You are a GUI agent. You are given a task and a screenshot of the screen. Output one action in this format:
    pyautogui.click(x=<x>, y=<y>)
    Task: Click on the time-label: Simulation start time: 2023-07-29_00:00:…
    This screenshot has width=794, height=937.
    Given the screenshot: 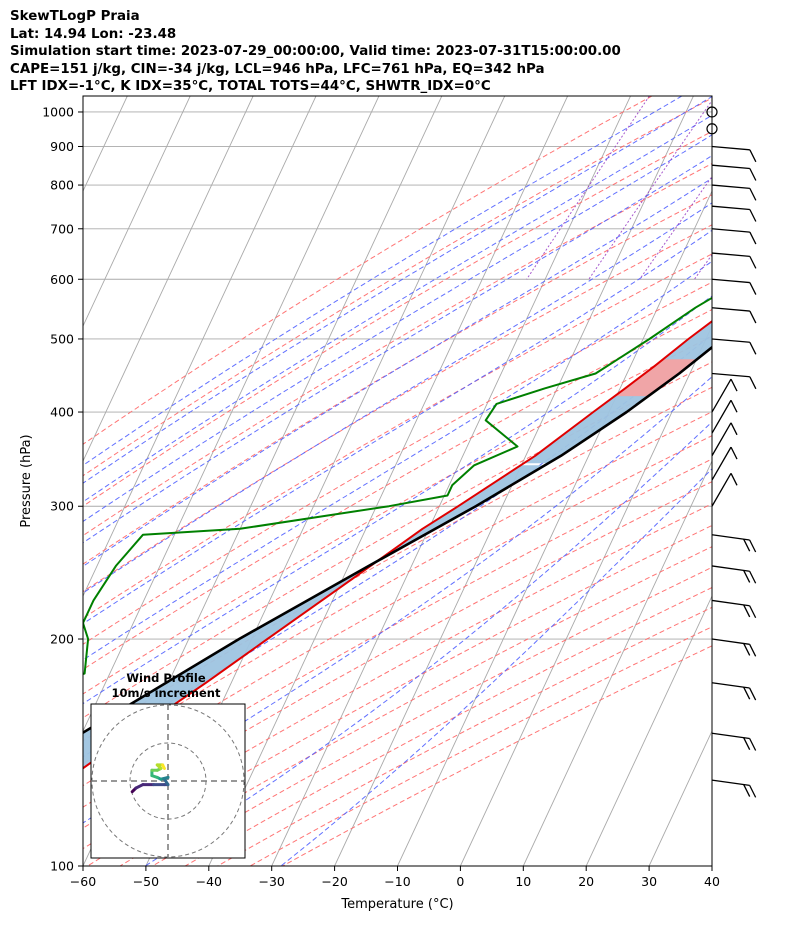 What is the action you would take?
    pyautogui.click(x=315, y=52)
    